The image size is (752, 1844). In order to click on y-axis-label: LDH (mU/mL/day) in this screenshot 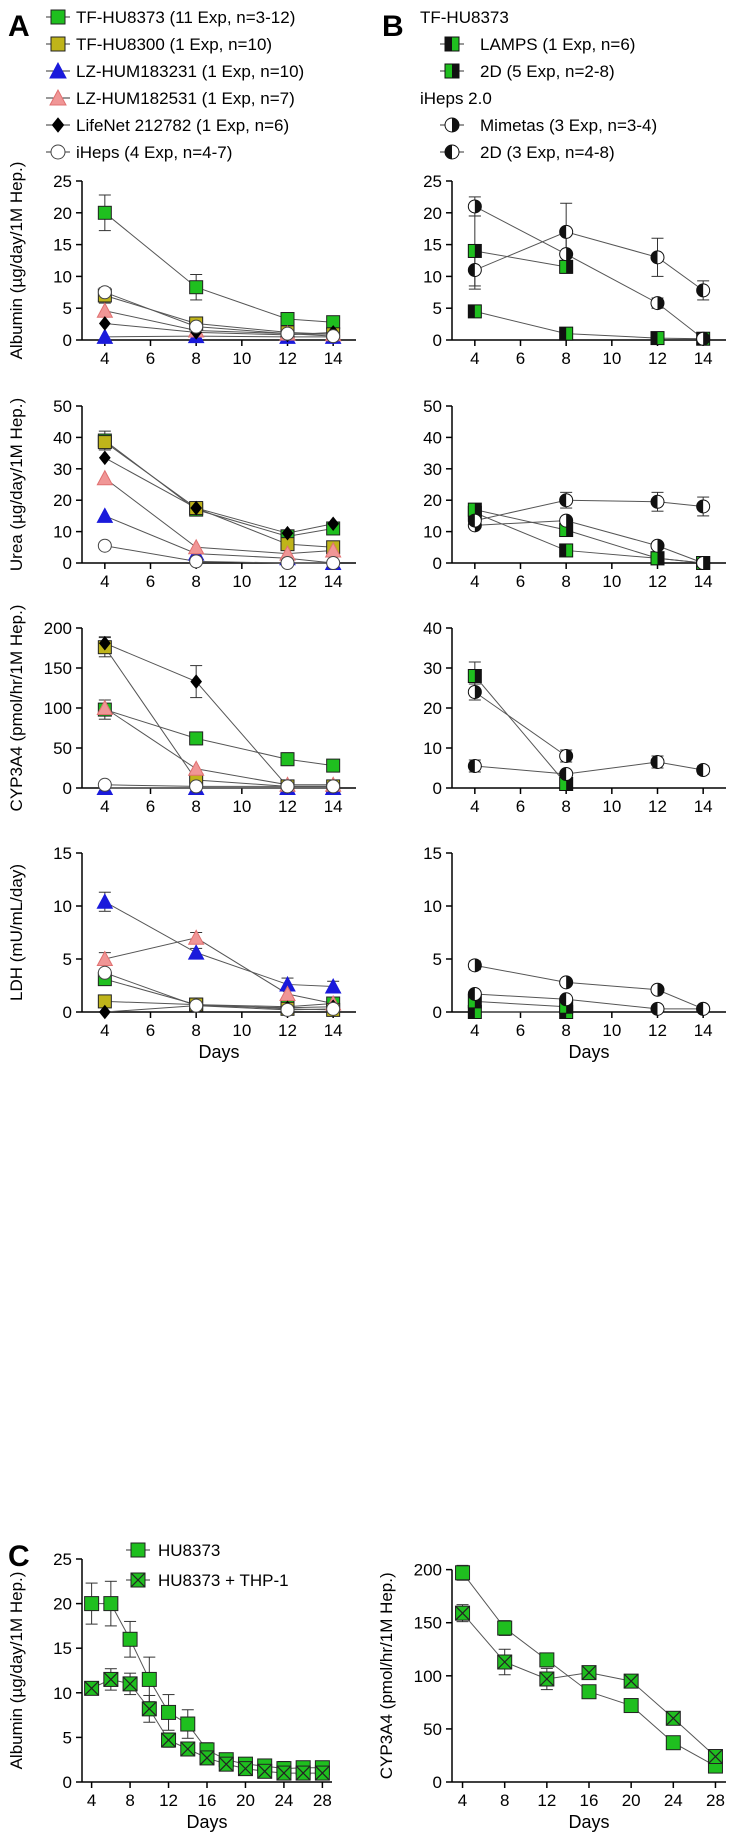, I will do `click(16, 932)`.